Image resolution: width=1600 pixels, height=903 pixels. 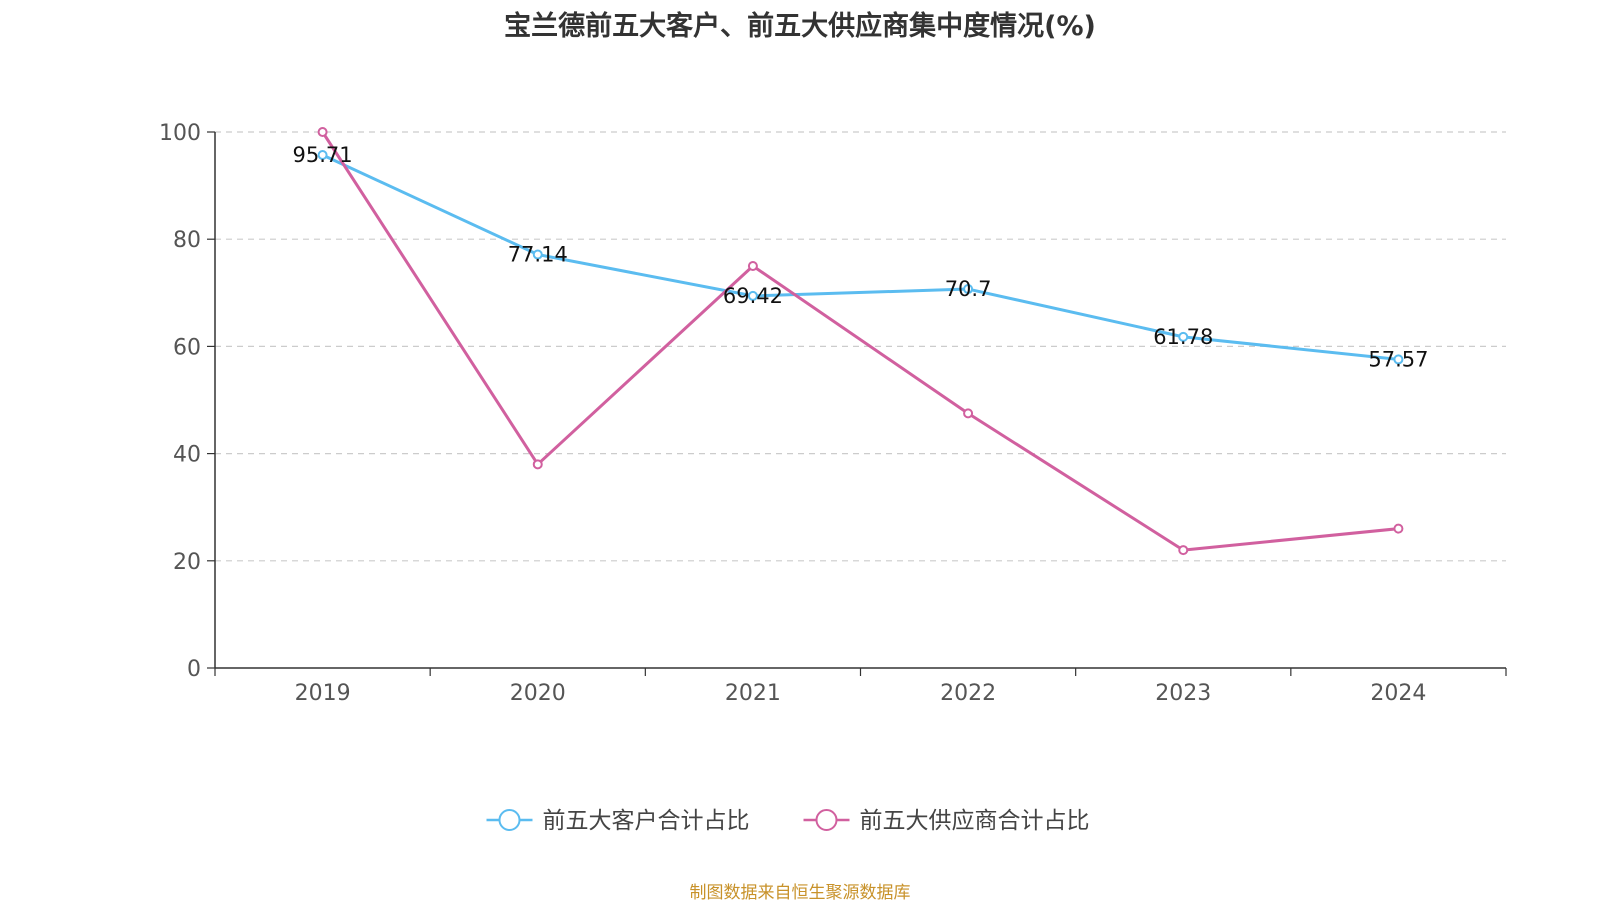 I want to click on y-tick-label: 40, so click(x=187, y=455).